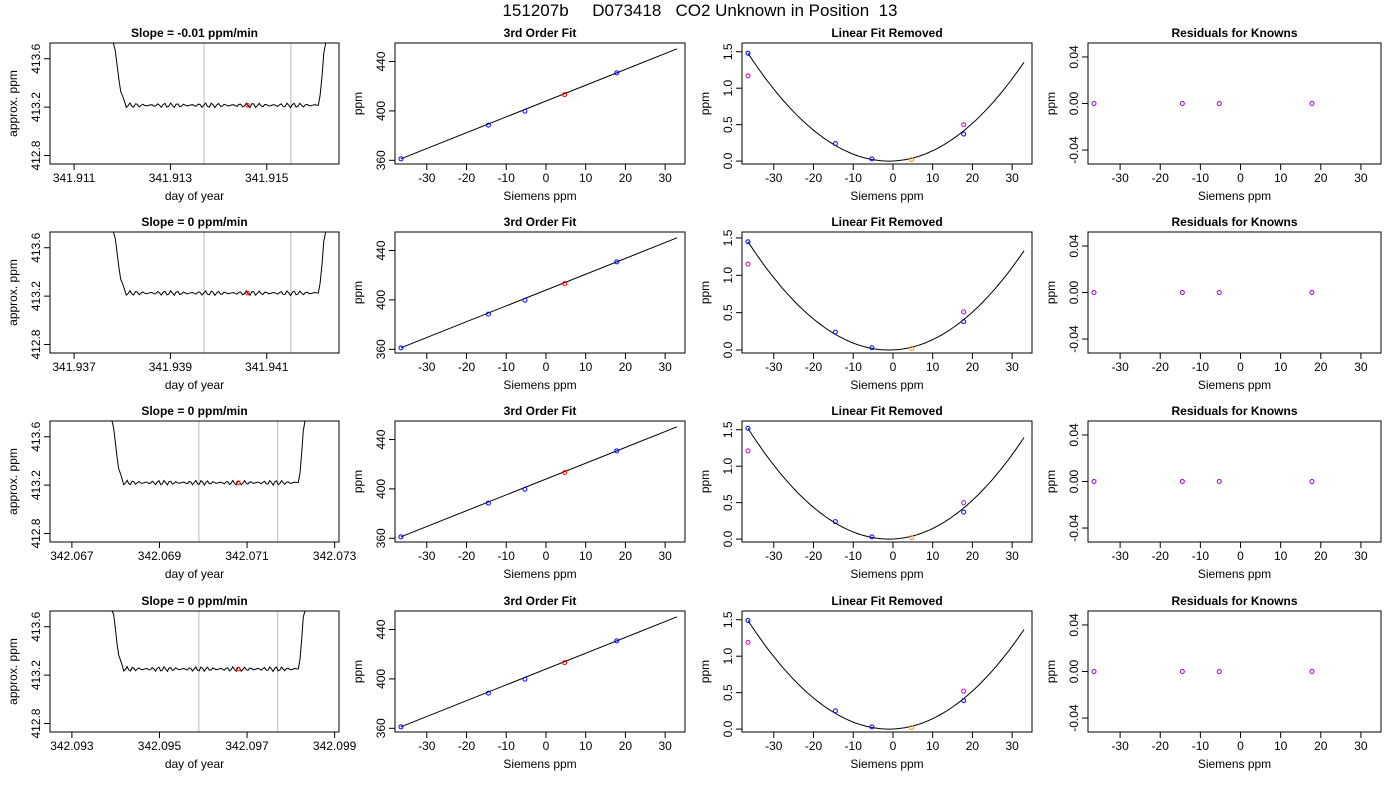 The image size is (1400, 800). What do you see at coordinates (886, 601) in the screenshot?
I see `chart-title: Linear Fit Removed` at bounding box center [886, 601].